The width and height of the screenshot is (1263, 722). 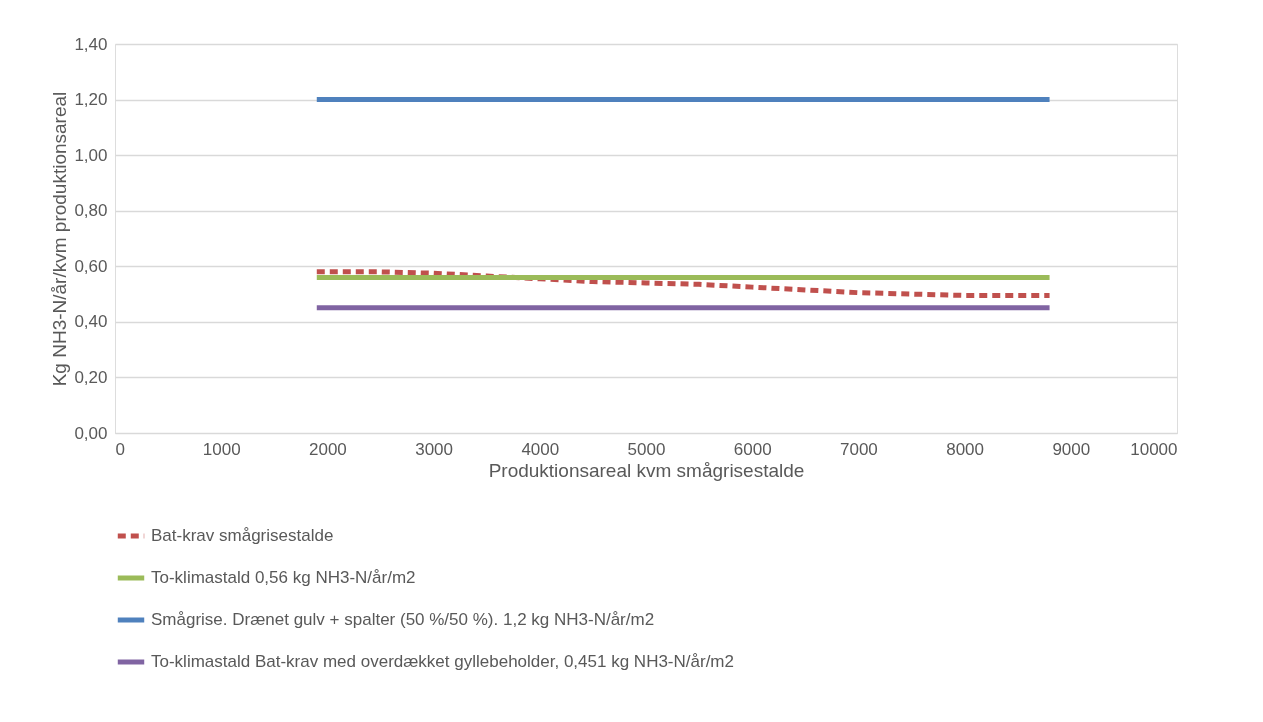 What do you see at coordinates (221, 449) in the screenshot?
I see `x-tick-label: 1000` at bounding box center [221, 449].